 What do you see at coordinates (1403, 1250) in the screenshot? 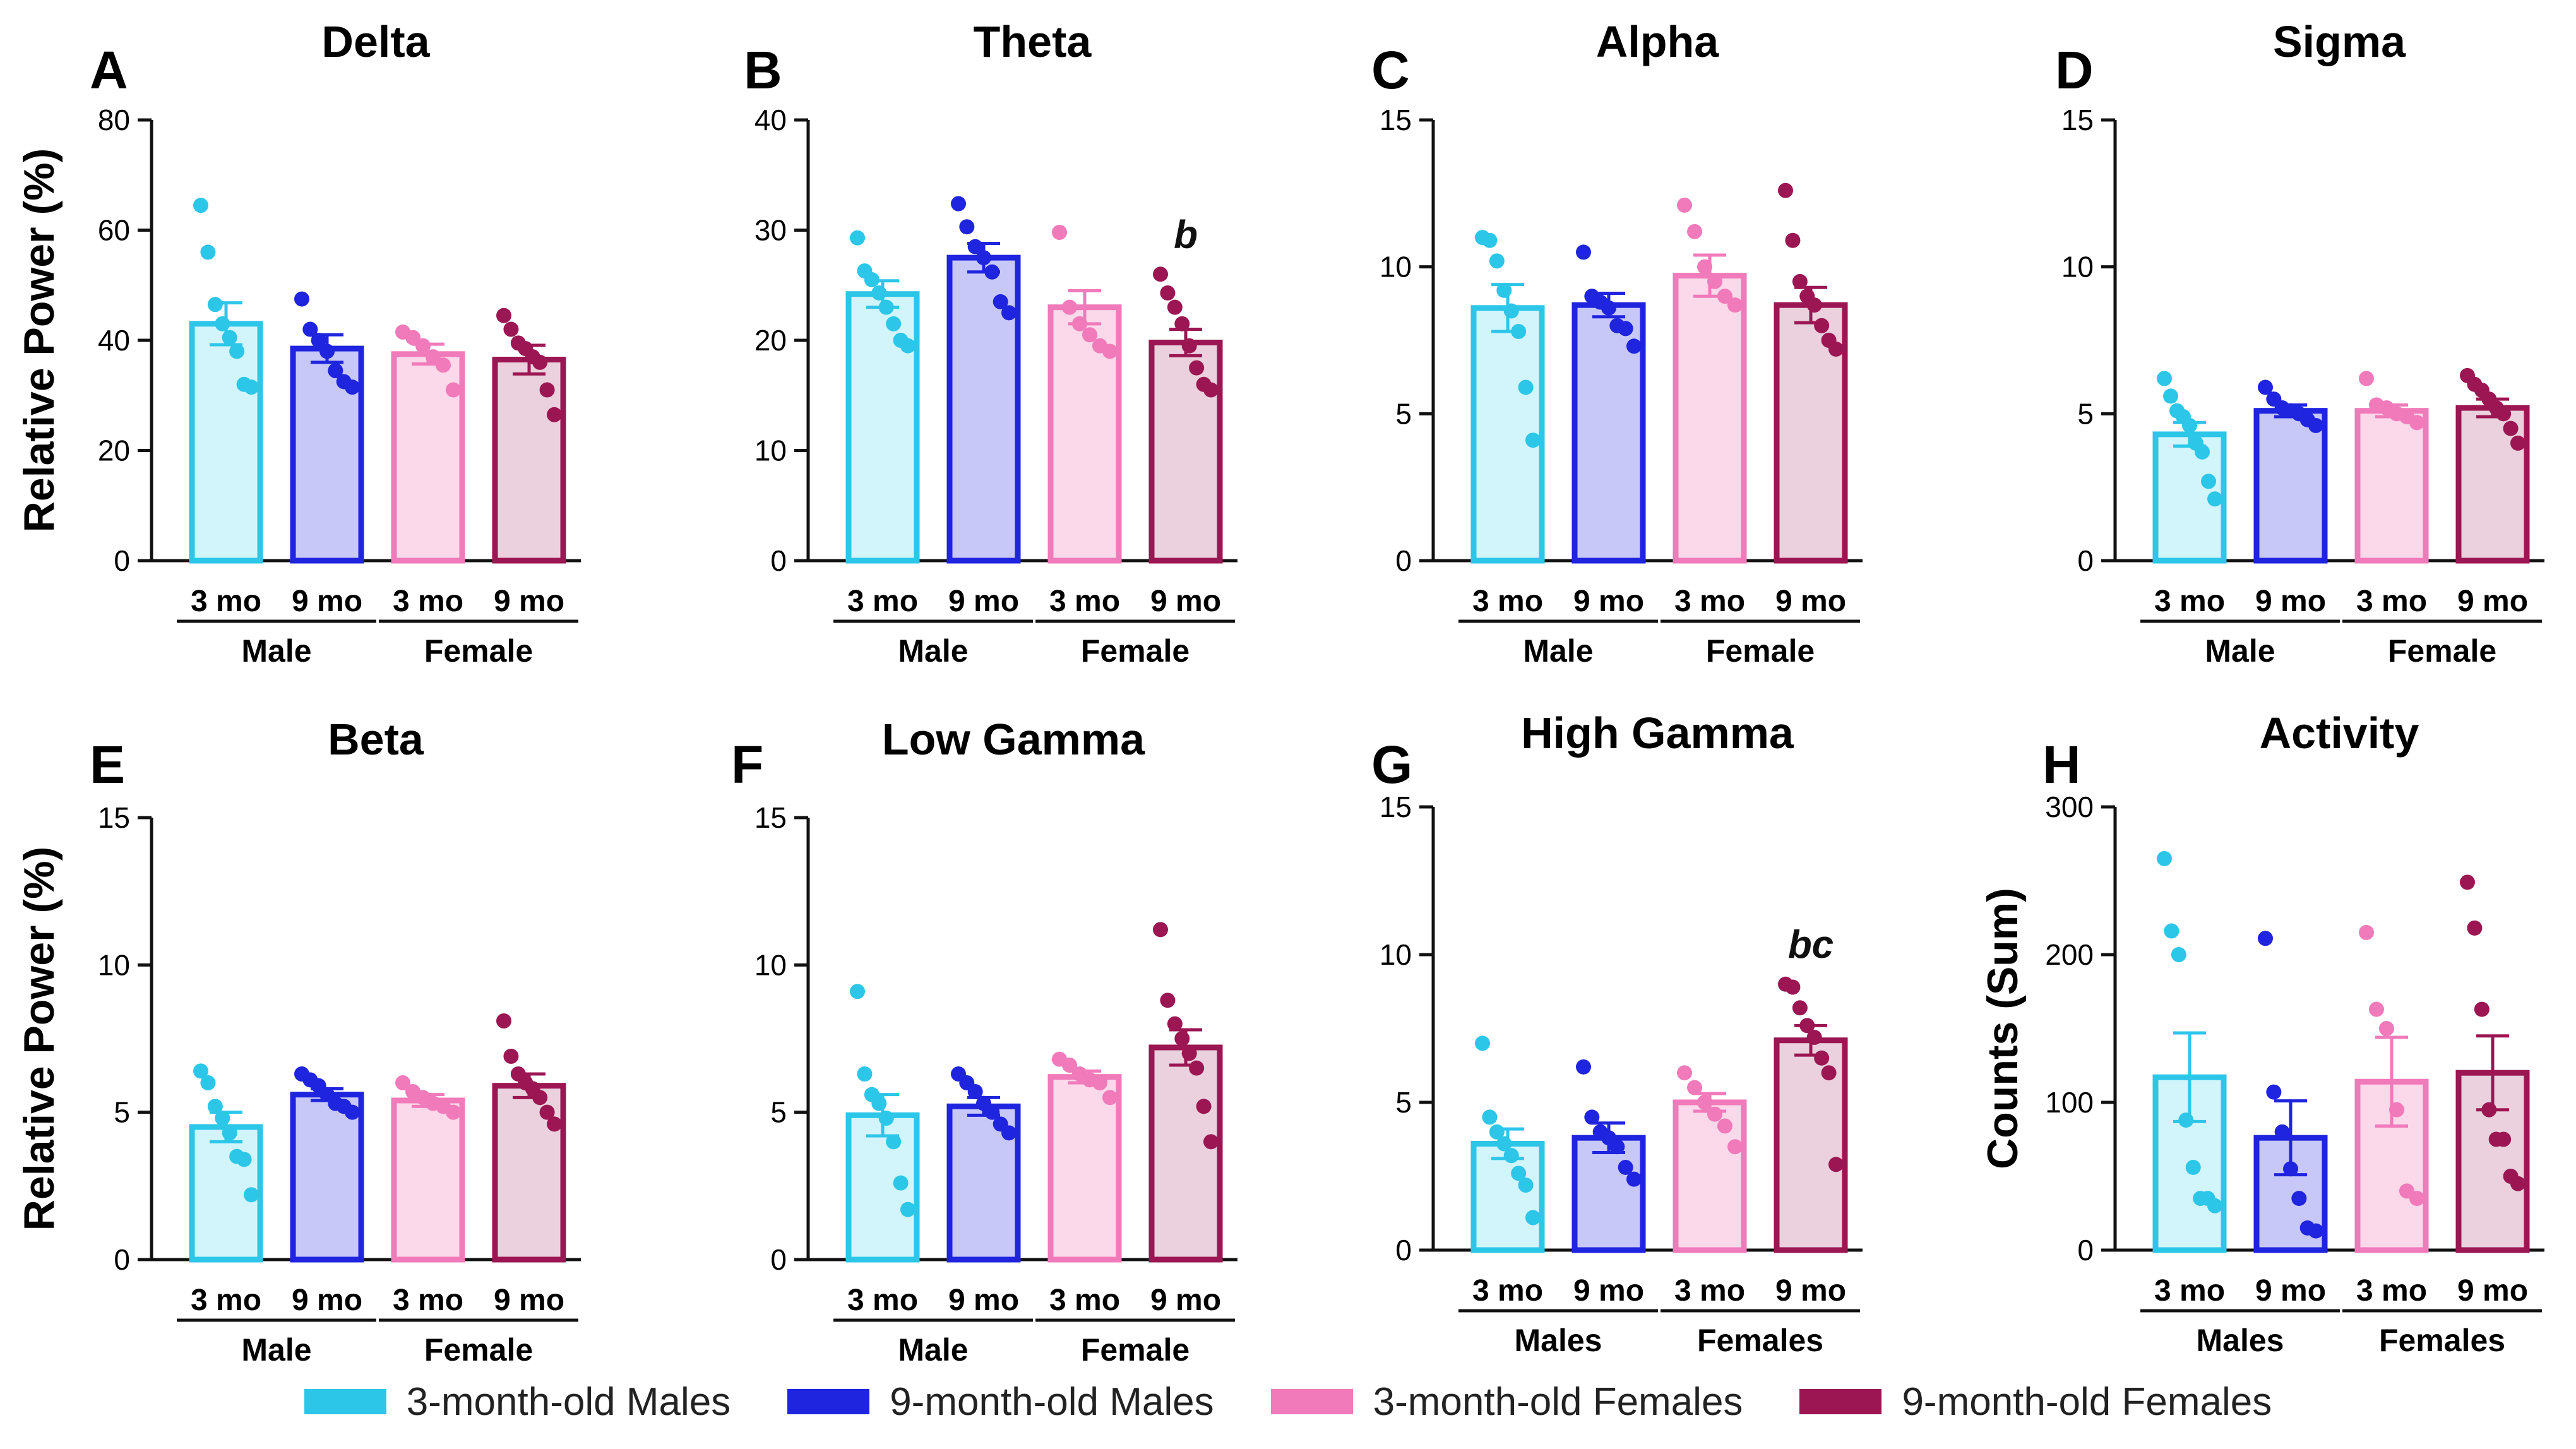
I see `panel-g-ytick-label: 0` at bounding box center [1403, 1250].